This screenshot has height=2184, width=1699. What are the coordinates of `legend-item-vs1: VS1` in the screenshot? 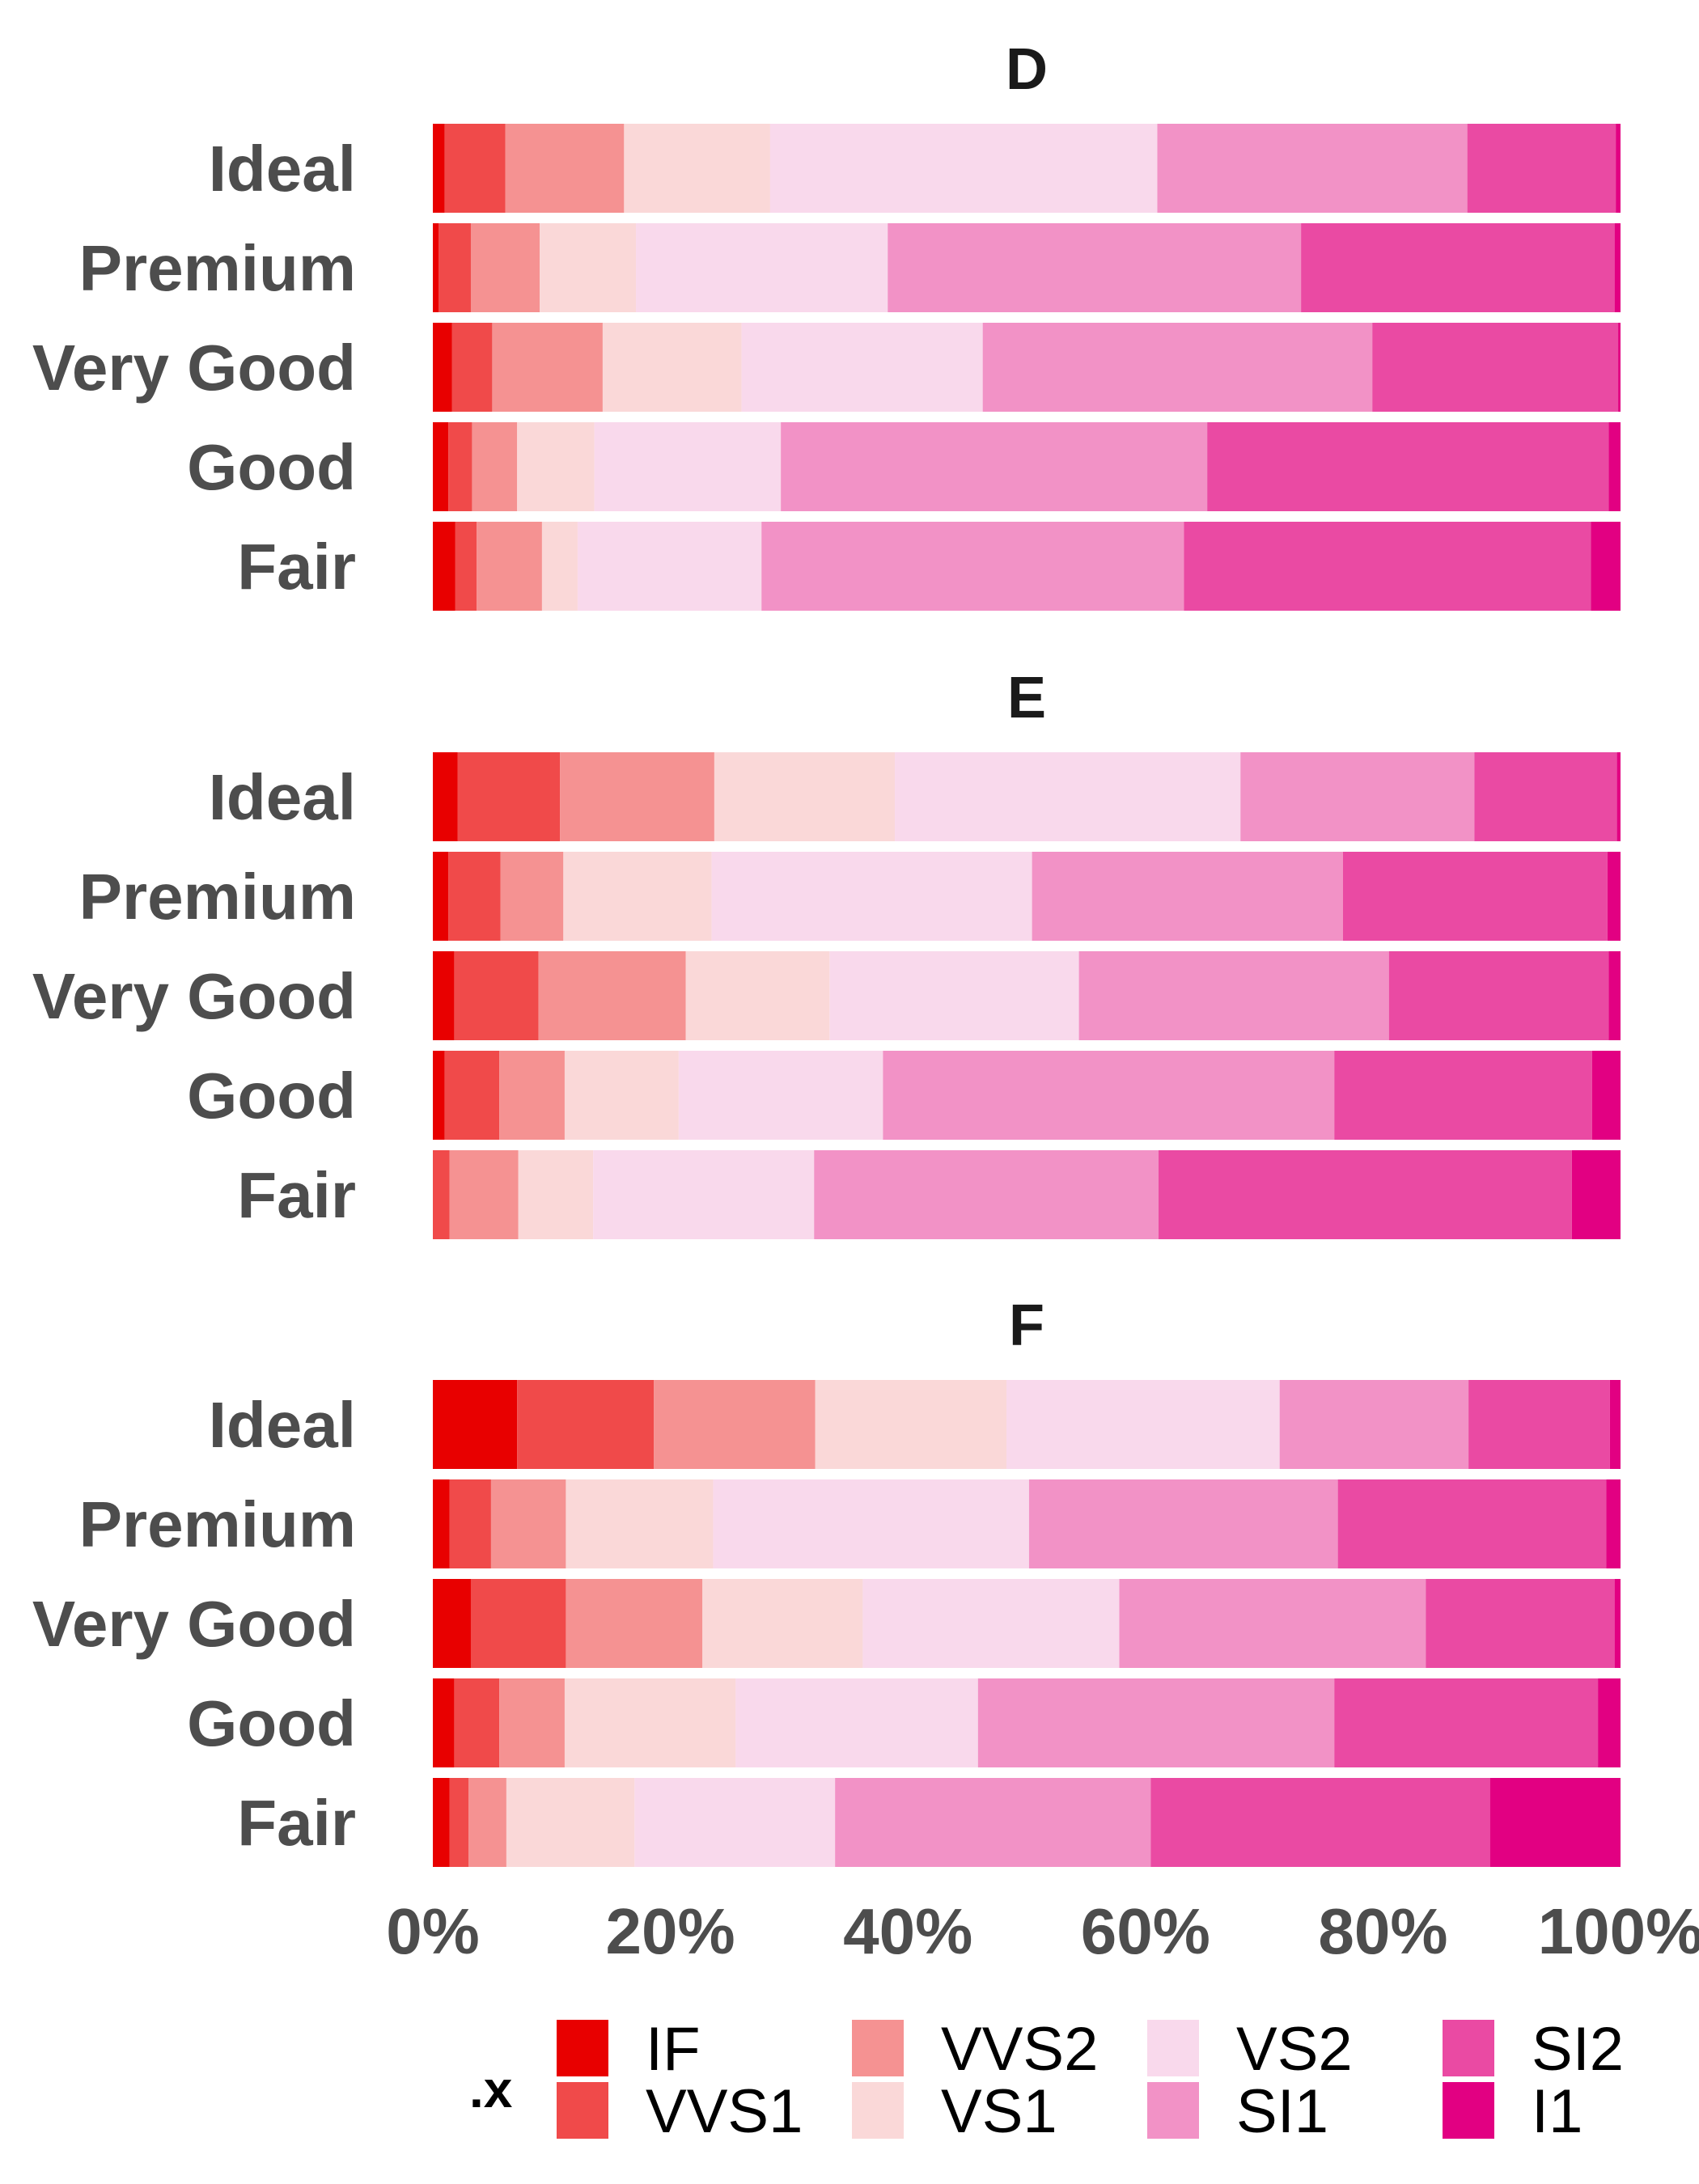 It's located at (954, 2111).